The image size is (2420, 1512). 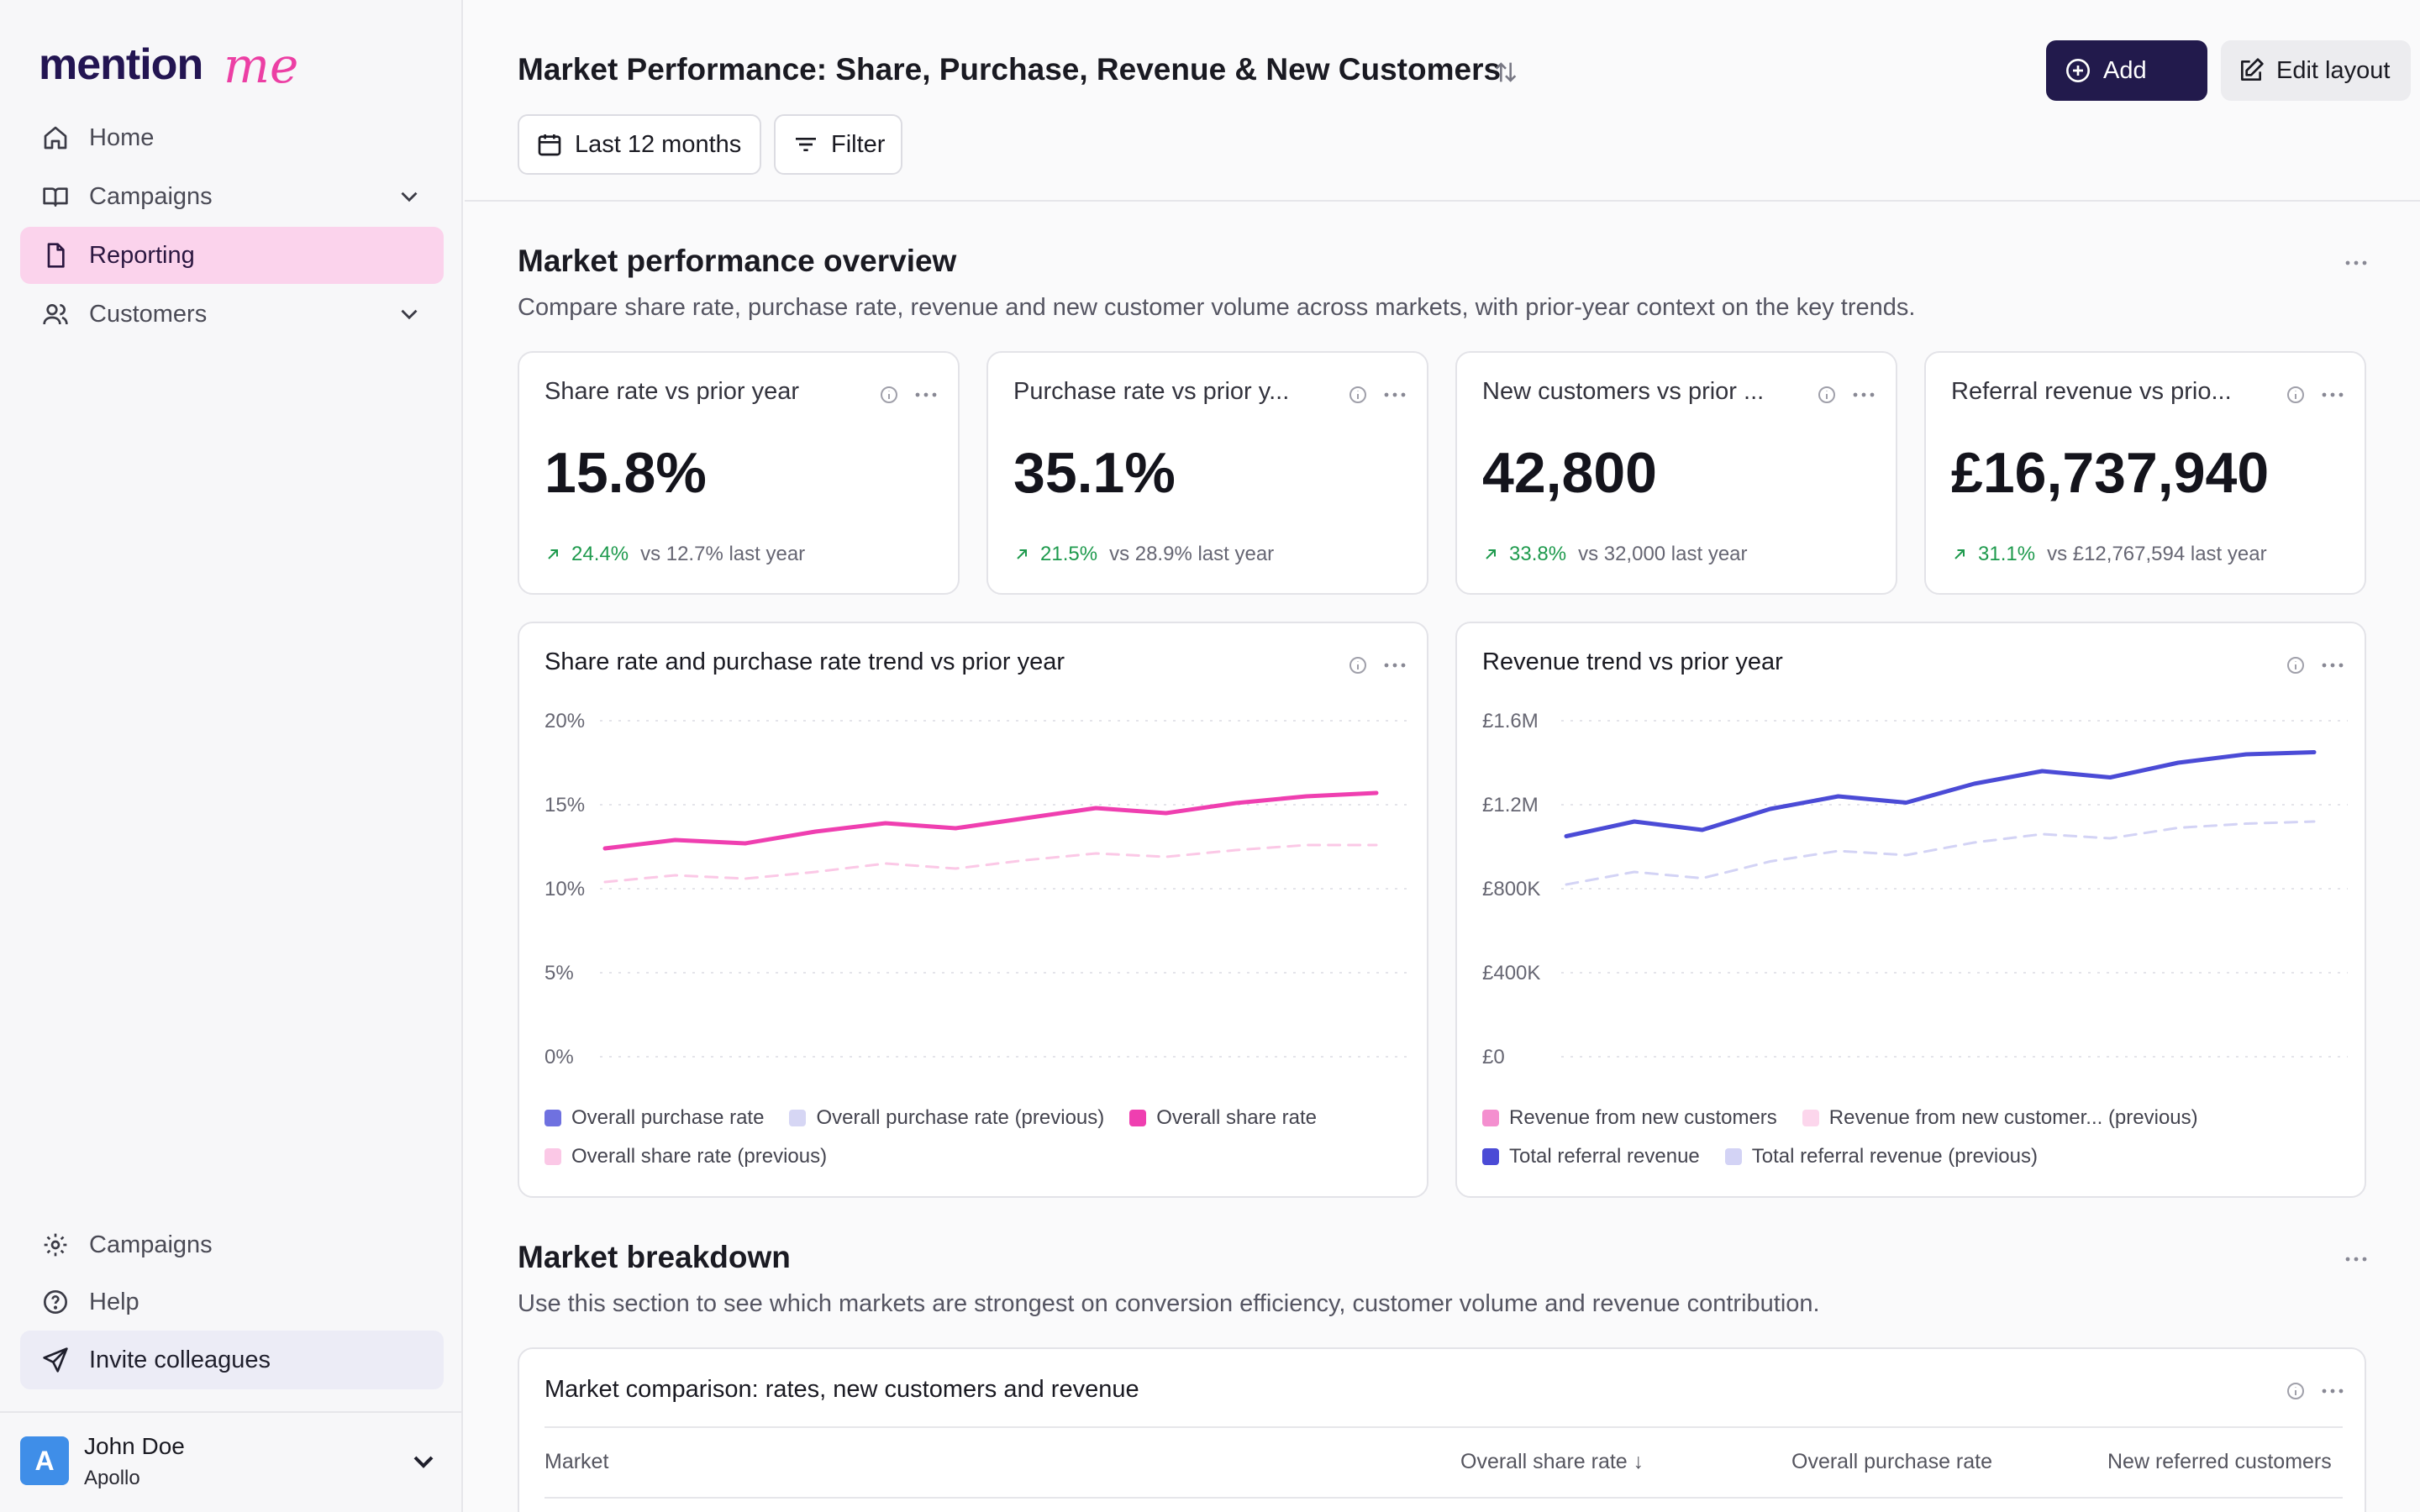 What do you see at coordinates (1505, 72) in the screenshot?
I see `sort-icon` at bounding box center [1505, 72].